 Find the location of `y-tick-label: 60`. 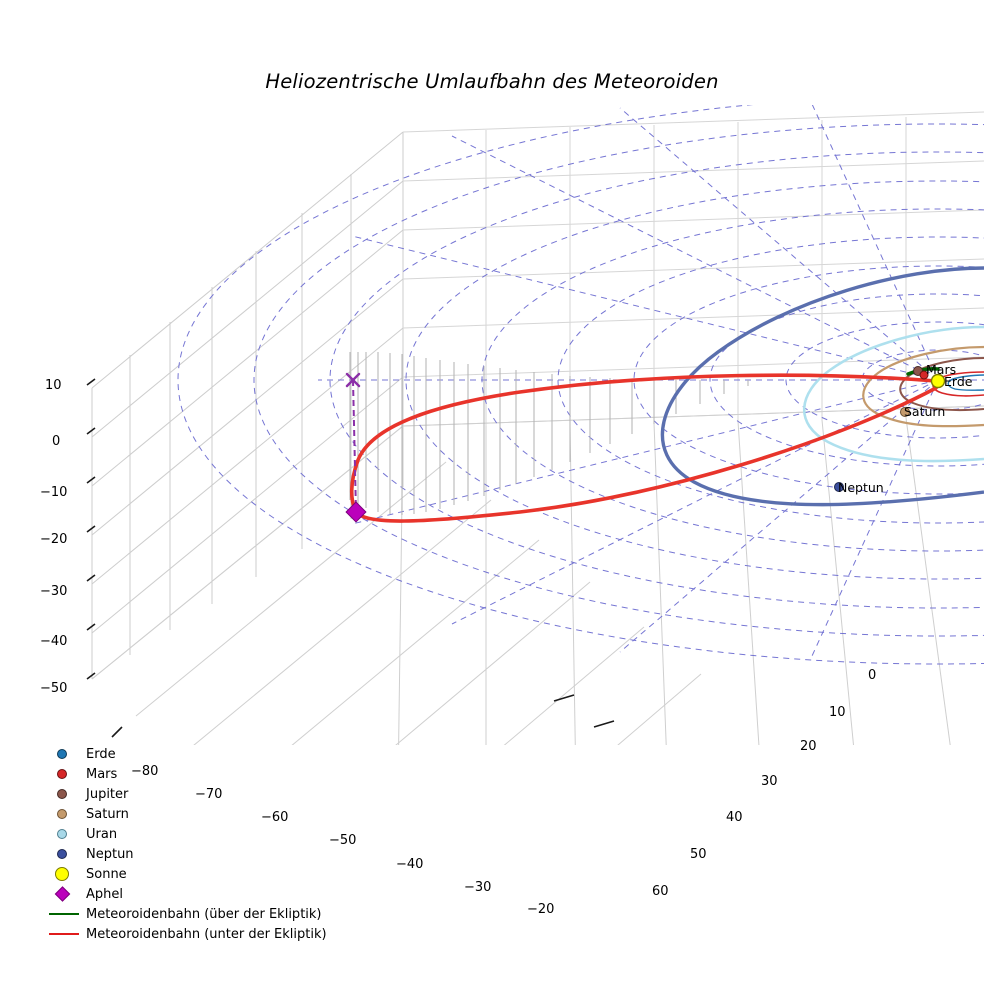

y-tick-label: 60 is located at coordinates (660, 891).